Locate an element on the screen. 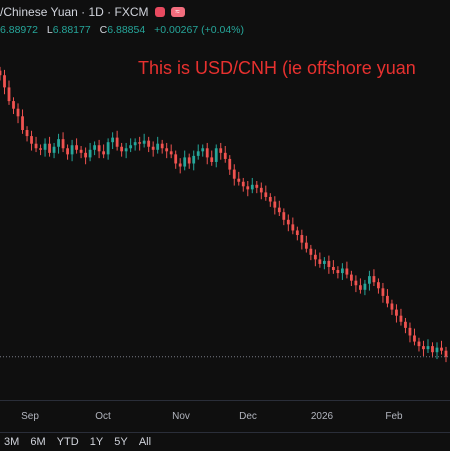 The height and width of the screenshot is (451, 450). symbol-title-row: /Chinese Yuan · 1D · FXCM ≈ is located at coordinates (92, 12).